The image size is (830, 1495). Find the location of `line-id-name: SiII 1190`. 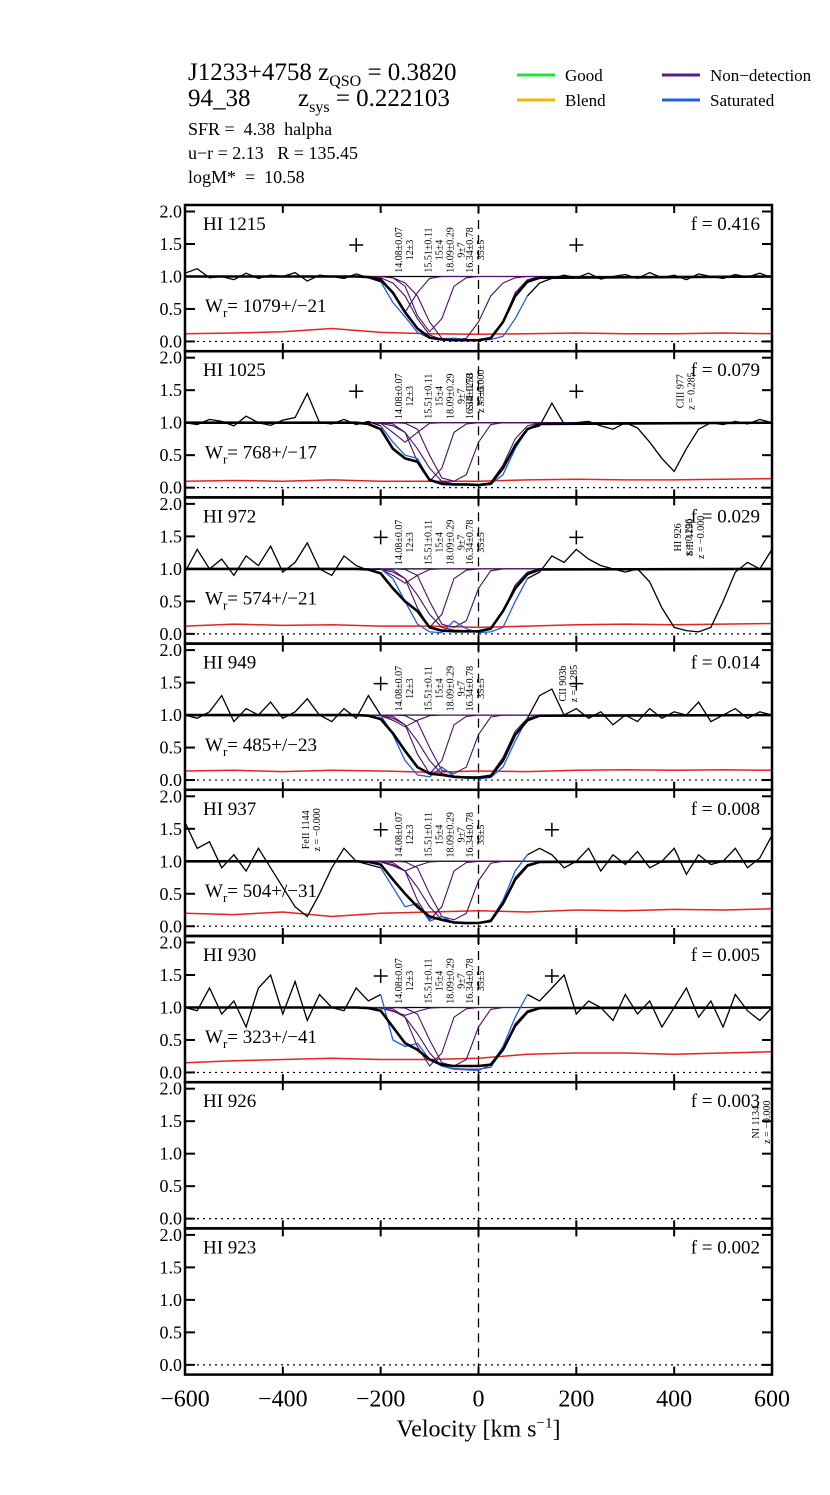

line-id-name: SiII 1190 is located at coordinates (690, 537).